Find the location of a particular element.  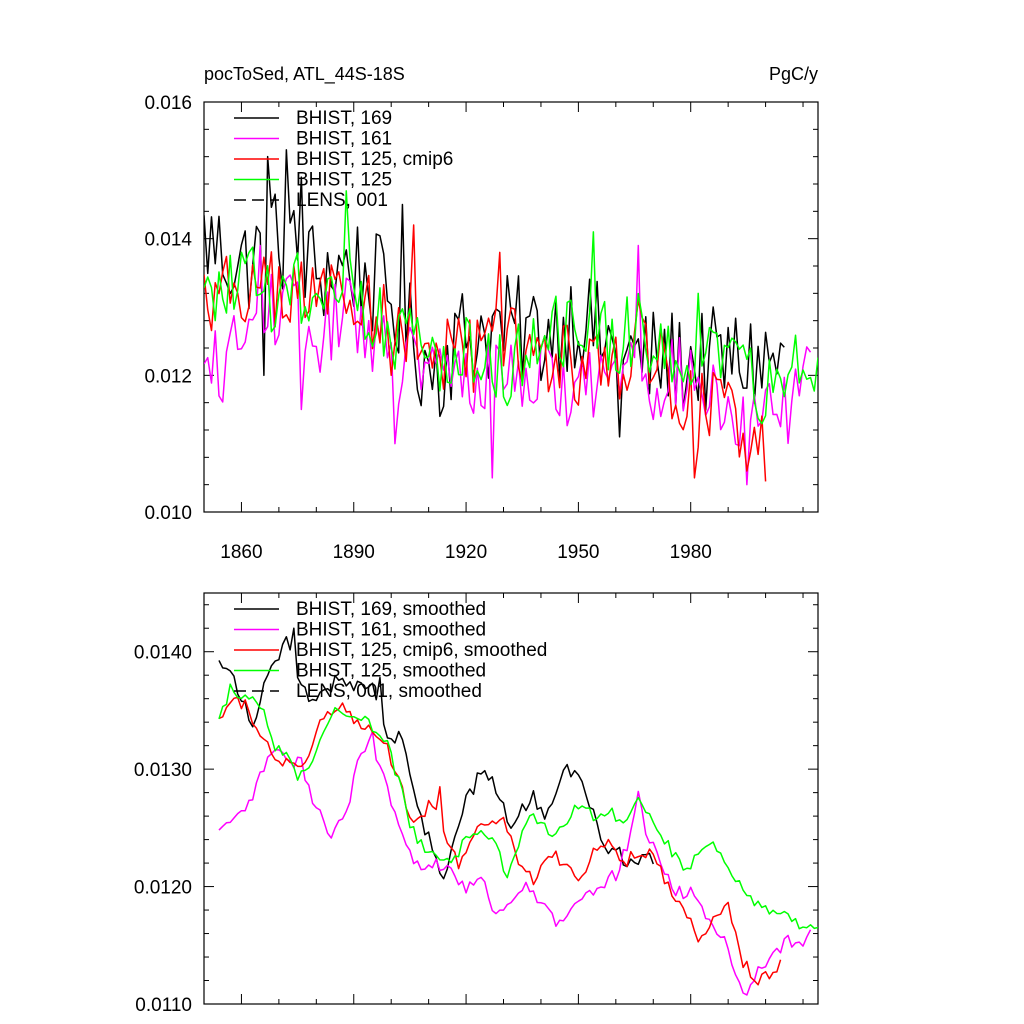

legend-label: BHIST, 161, smoothed is located at coordinates (391, 630).